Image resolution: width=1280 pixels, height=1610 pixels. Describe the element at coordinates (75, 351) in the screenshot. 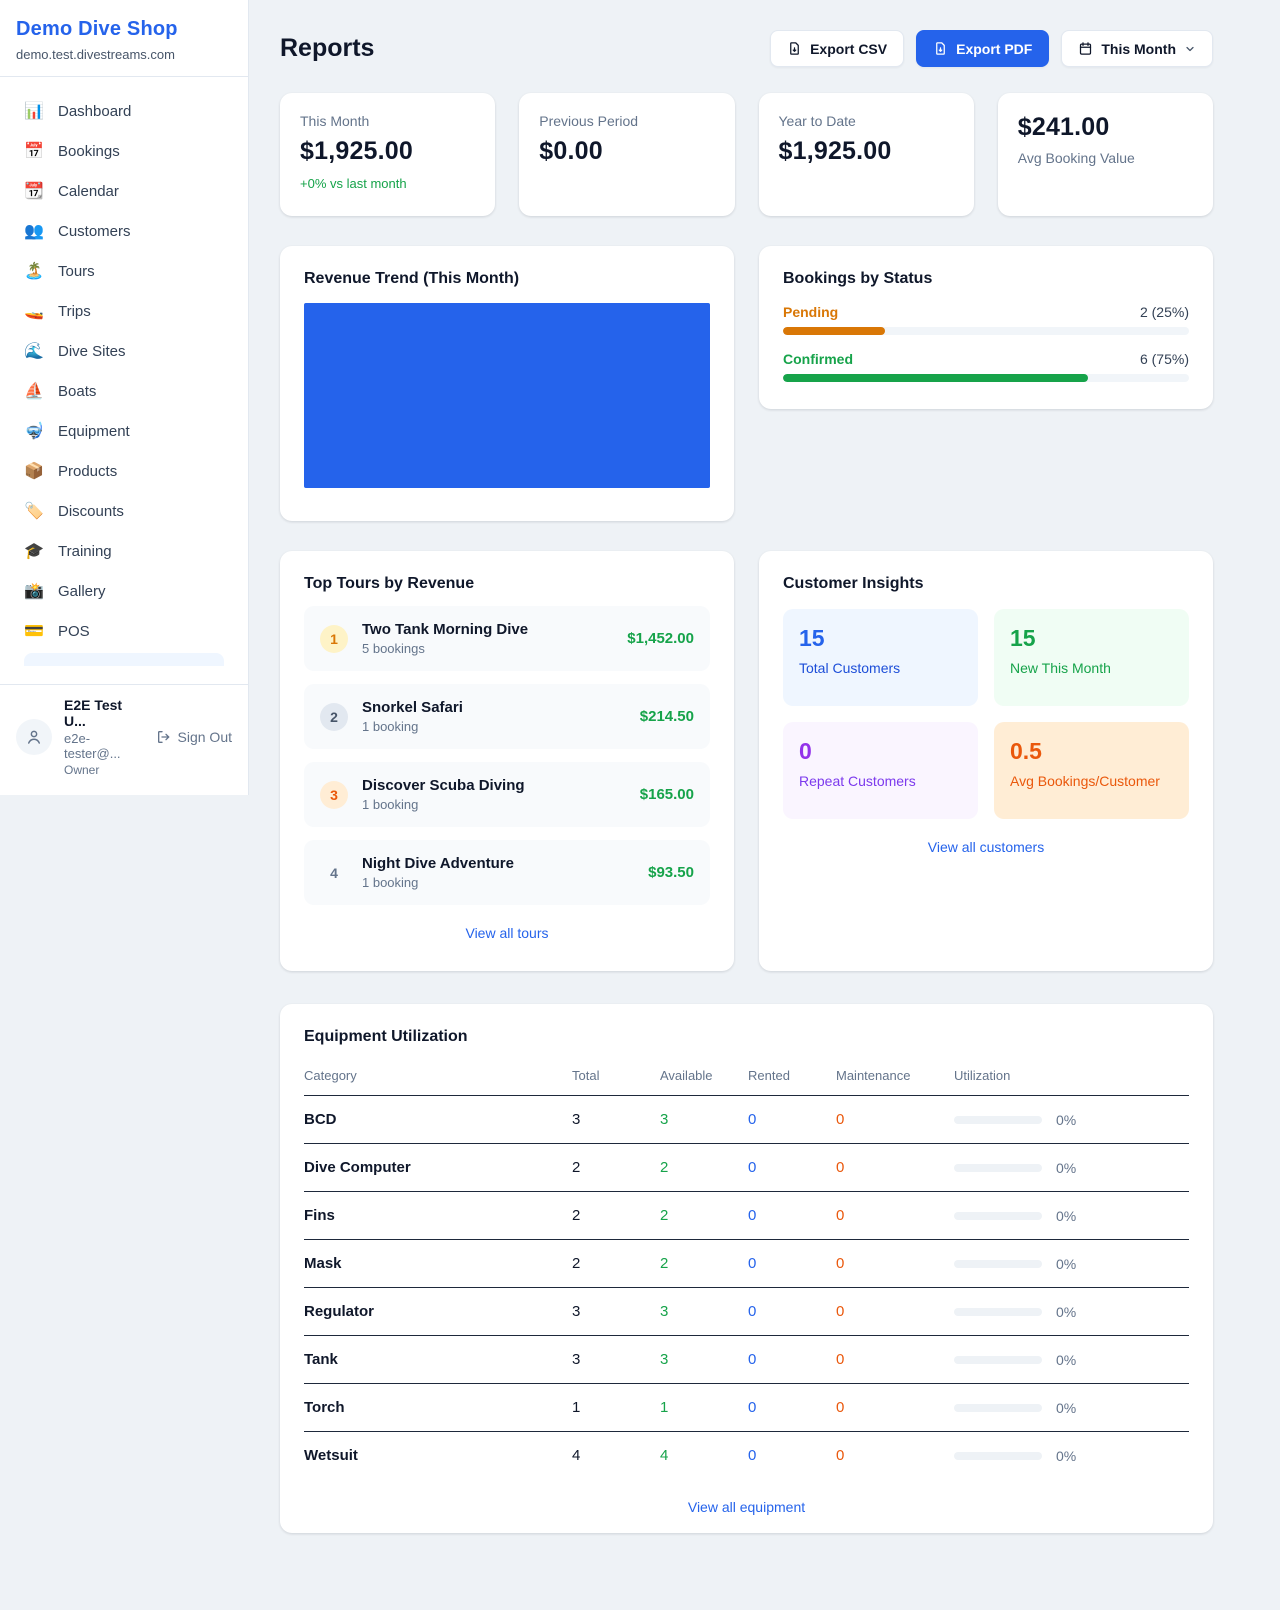

I see `sidebar-item-dive-sites: 🌊 Dive Sites` at that location.